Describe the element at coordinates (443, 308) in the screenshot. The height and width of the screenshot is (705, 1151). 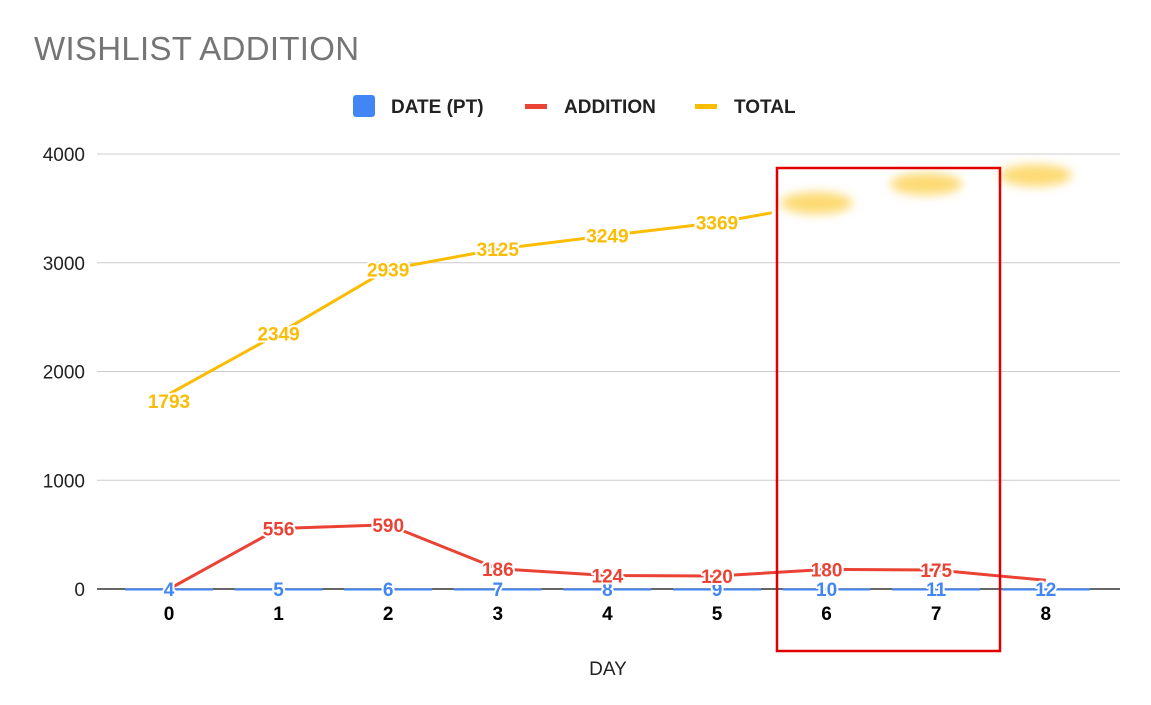
I see `totalline` at that location.